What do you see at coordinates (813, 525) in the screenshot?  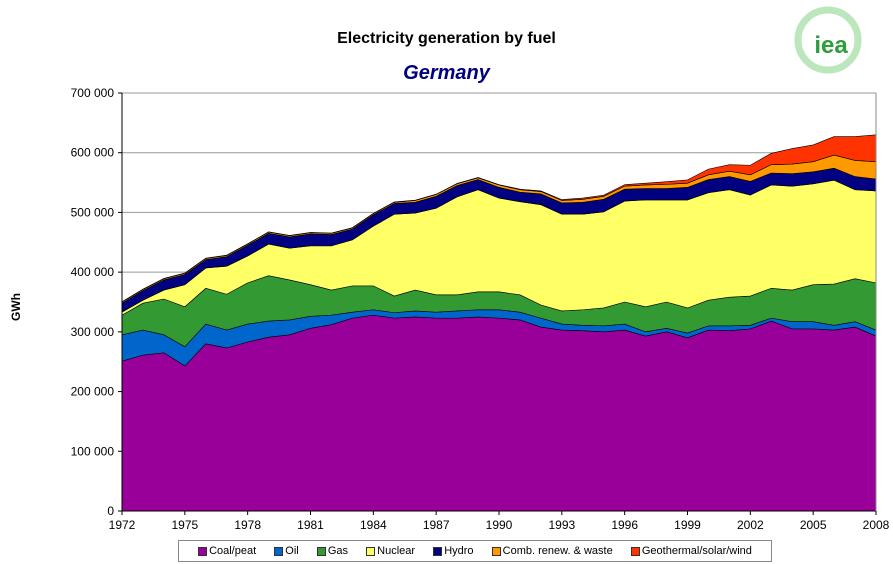 I see `x-tick-label: 2005` at bounding box center [813, 525].